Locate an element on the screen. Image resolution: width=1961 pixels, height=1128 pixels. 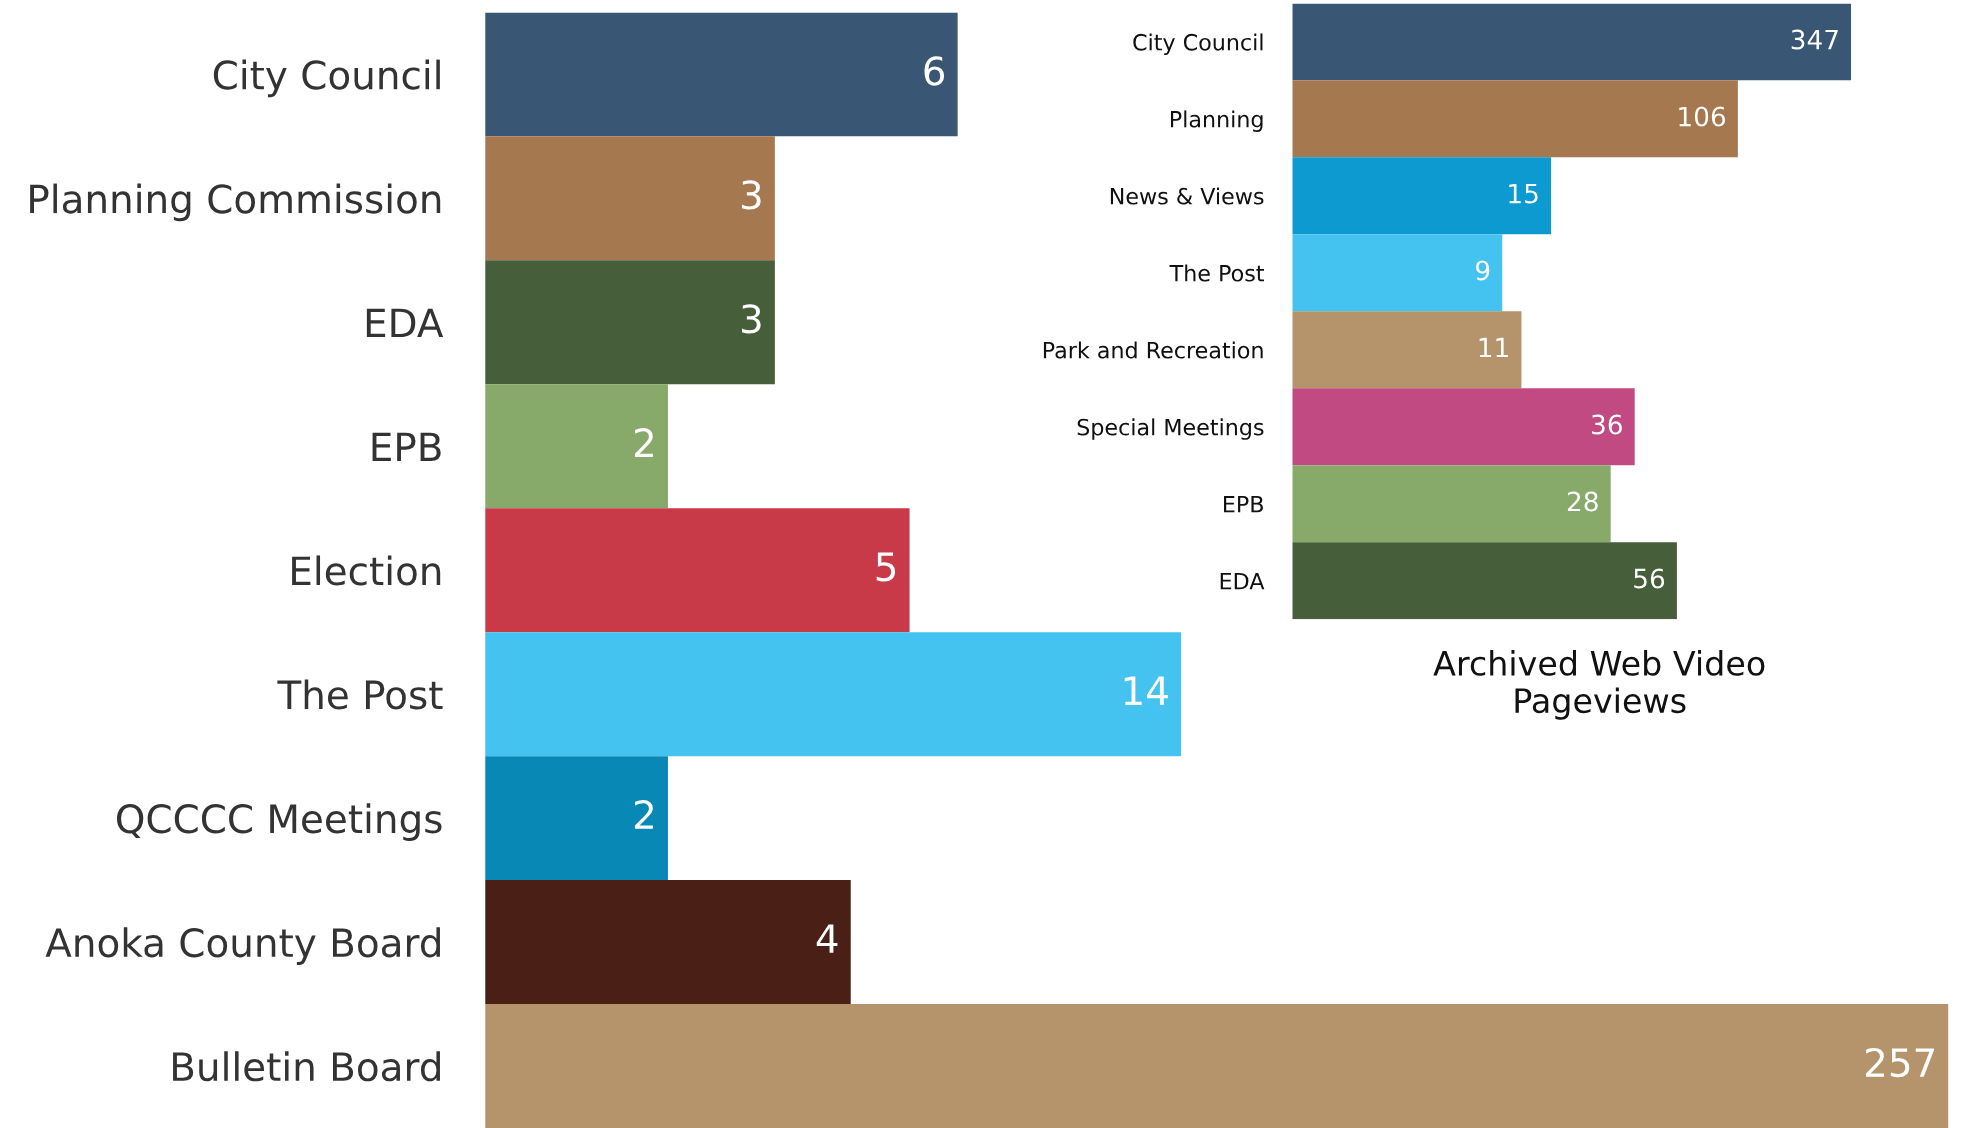
y-tick-label: Anoka County Board is located at coordinates (242, 946).